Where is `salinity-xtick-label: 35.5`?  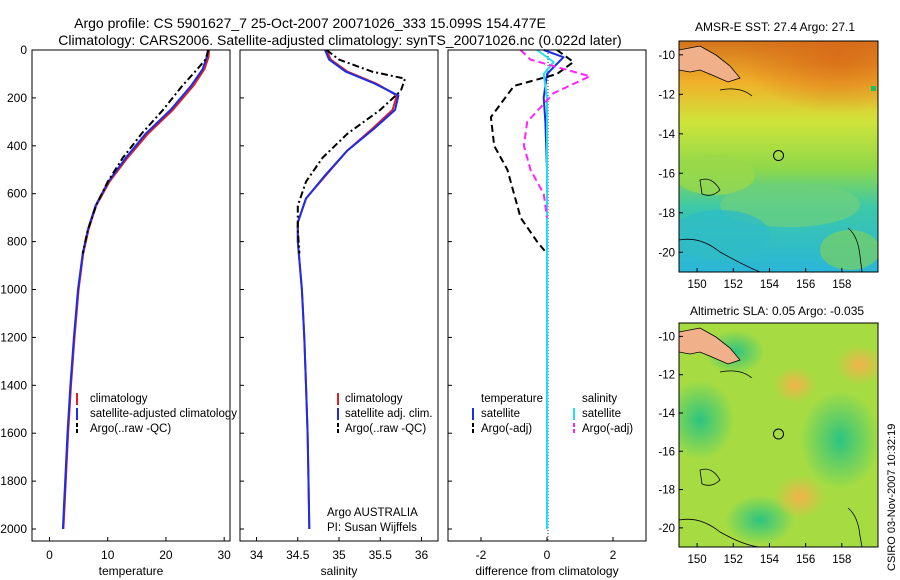 salinity-xtick-label: 35.5 is located at coordinates (381, 555).